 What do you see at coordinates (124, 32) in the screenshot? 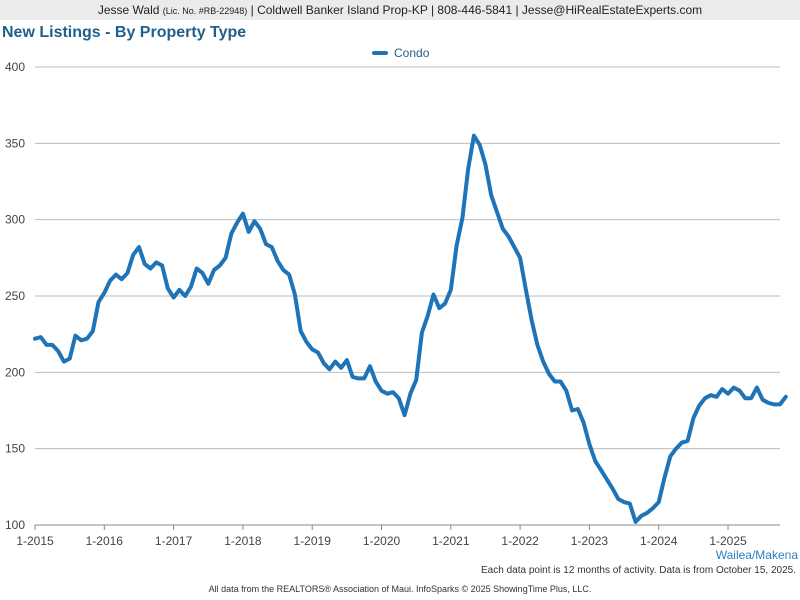
I see `chart-title: New Listings - By Property Type` at bounding box center [124, 32].